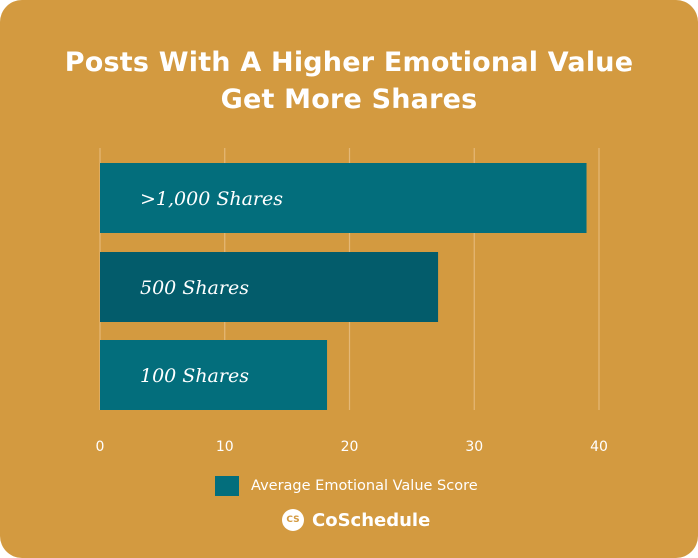 This screenshot has width=698, height=558. I want to click on chart-title-line-1: Posts With A Higher Emotional Value, so click(349, 62).